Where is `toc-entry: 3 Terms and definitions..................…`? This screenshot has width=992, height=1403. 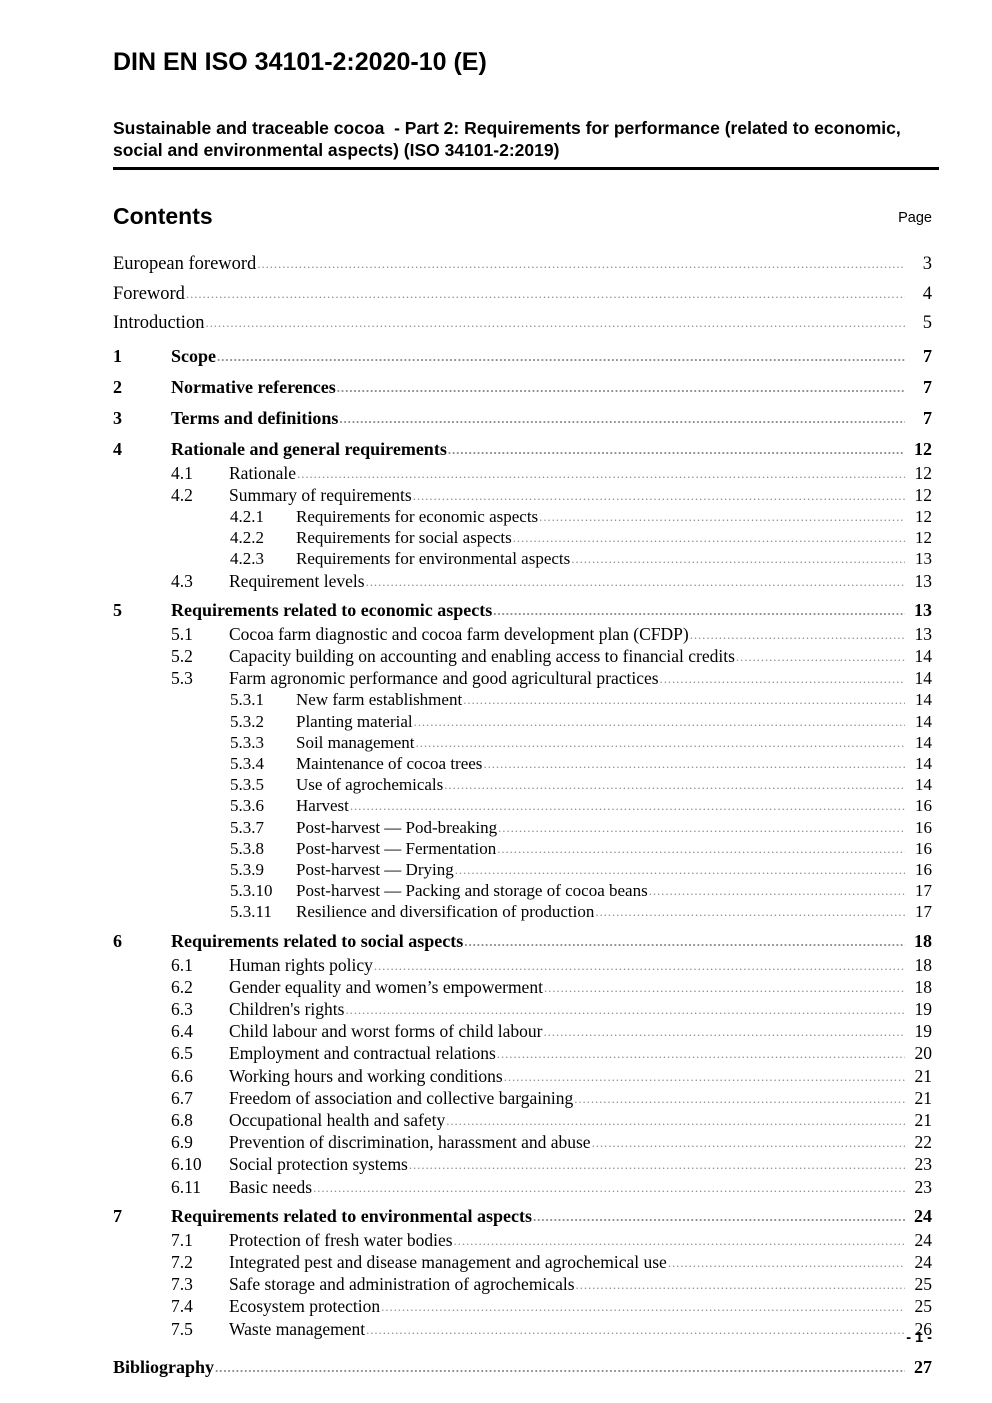
toc-entry: 3 Terms and definitions..................… is located at coordinates (522, 419).